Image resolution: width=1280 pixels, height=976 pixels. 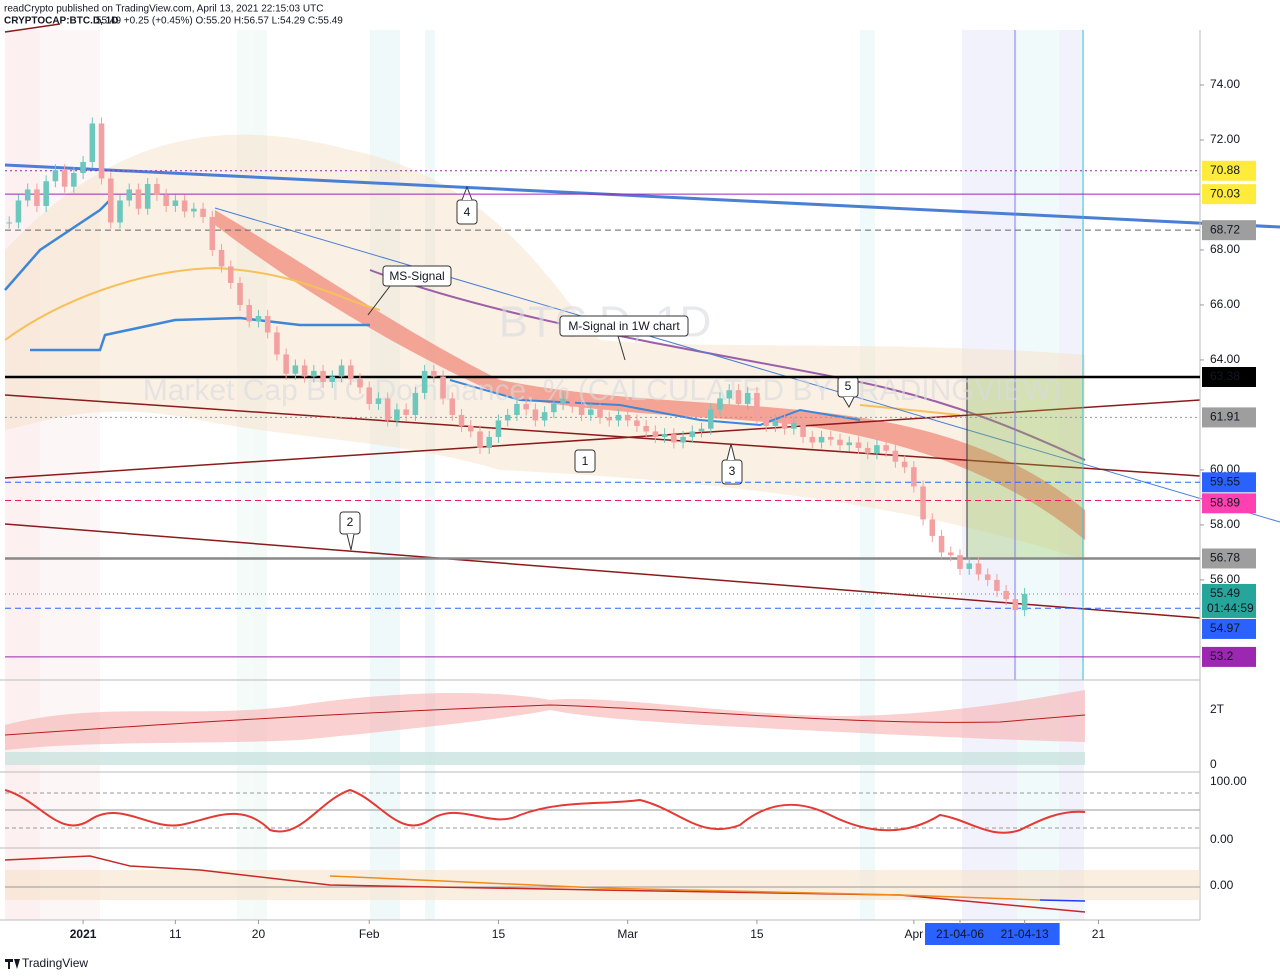 I want to click on zone-box, so click(x=1025, y=467).